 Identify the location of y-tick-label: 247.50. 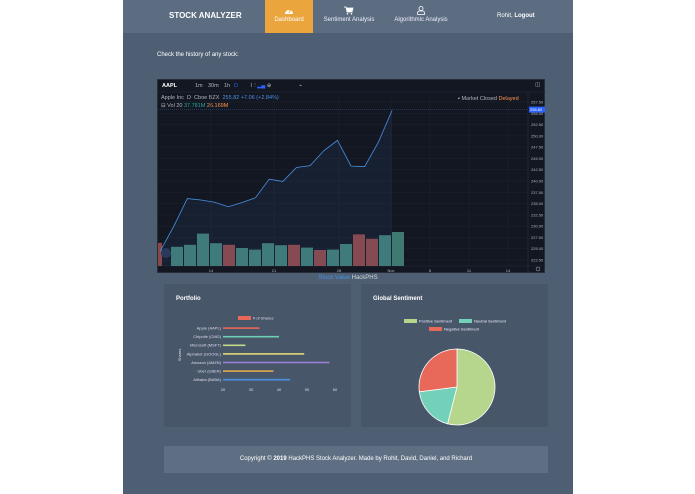
(537, 147).